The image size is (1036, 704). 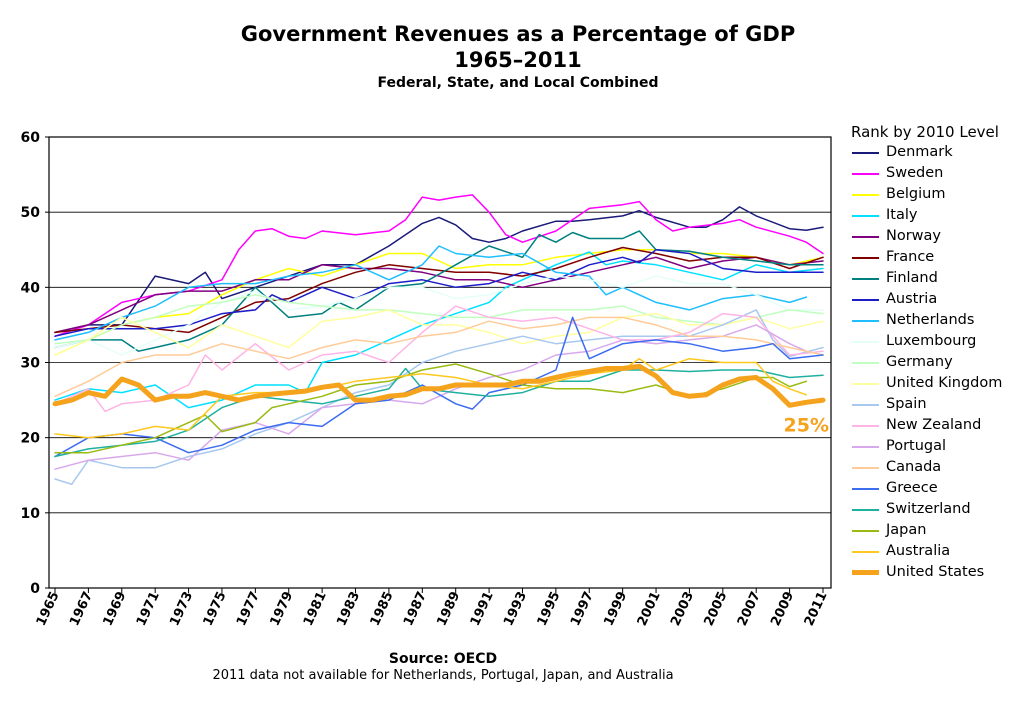 I want to click on series-line-greece, so click(x=439, y=387).